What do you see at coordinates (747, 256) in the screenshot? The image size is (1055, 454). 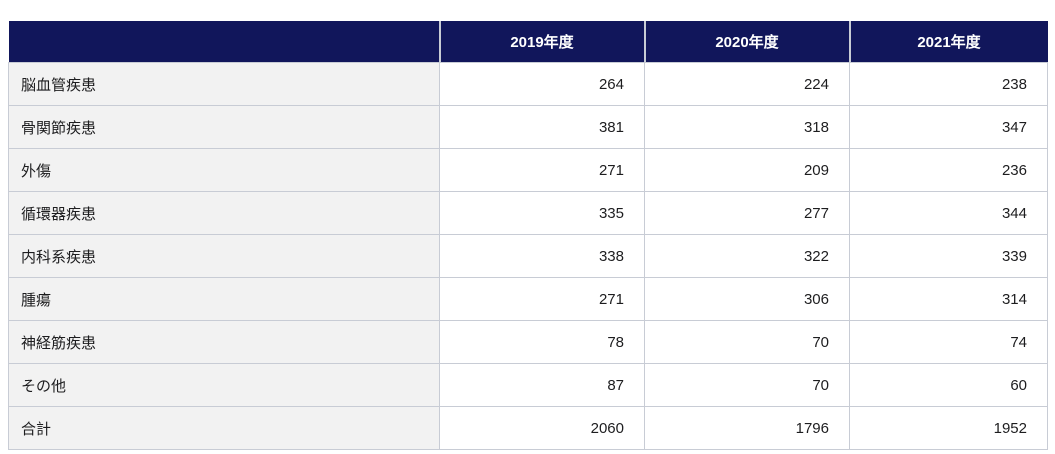 I see `data-cell: 322` at bounding box center [747, 256].